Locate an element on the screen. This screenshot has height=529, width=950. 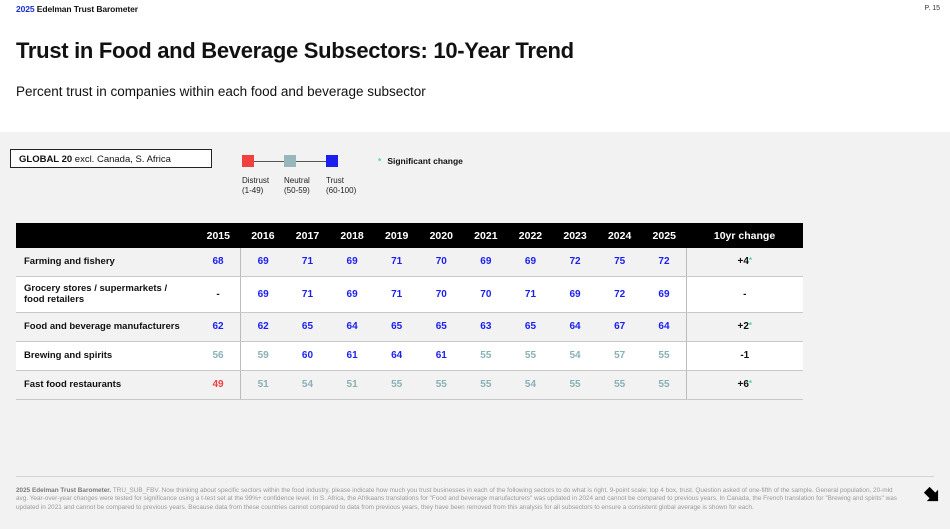
column-header: 2022 is located at coordinates (530, 235).